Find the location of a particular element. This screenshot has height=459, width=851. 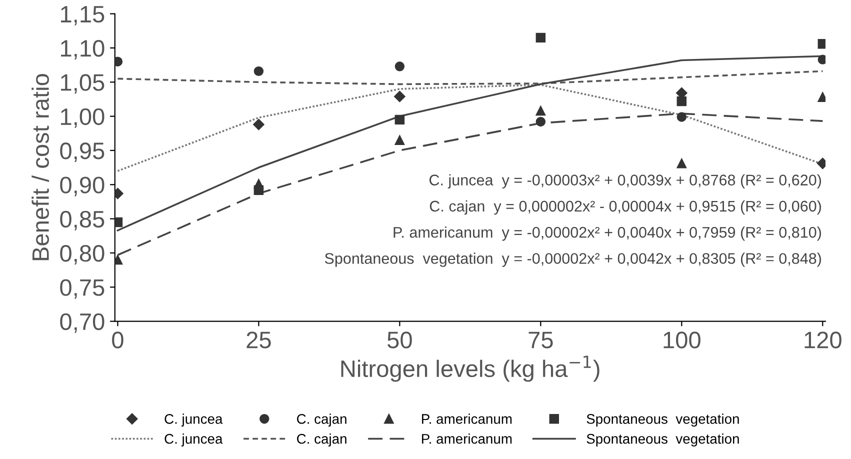

x-tick-label: 50 is located at coordinates (399, 340).